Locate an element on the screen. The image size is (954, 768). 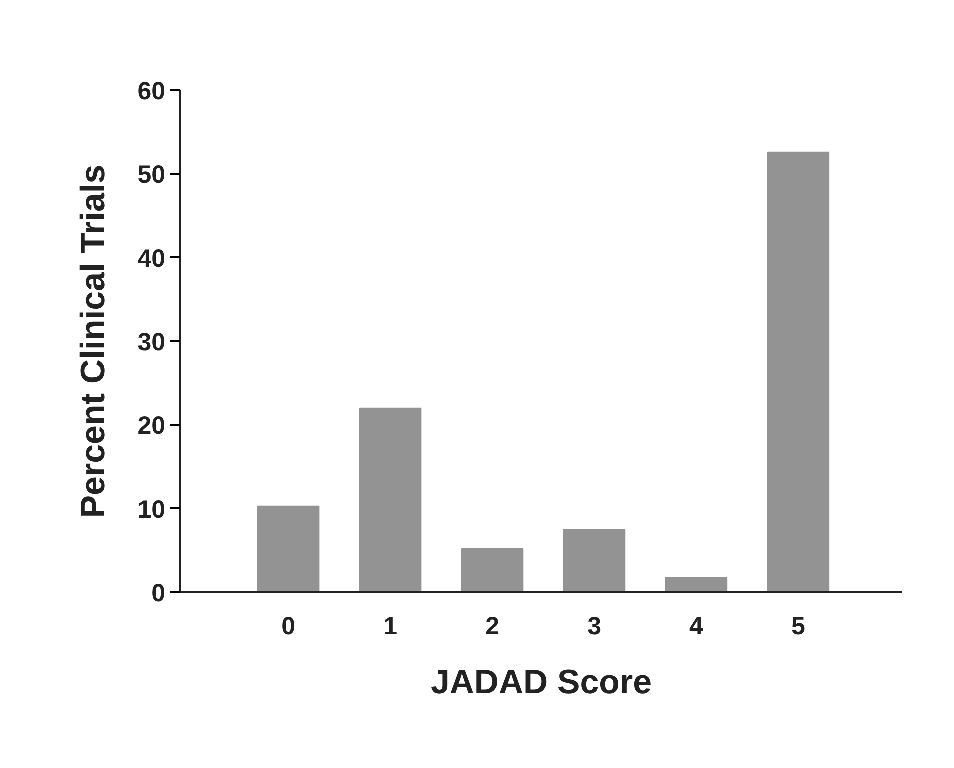
x-tick-label: 3 is located at coordinates (595, 626).